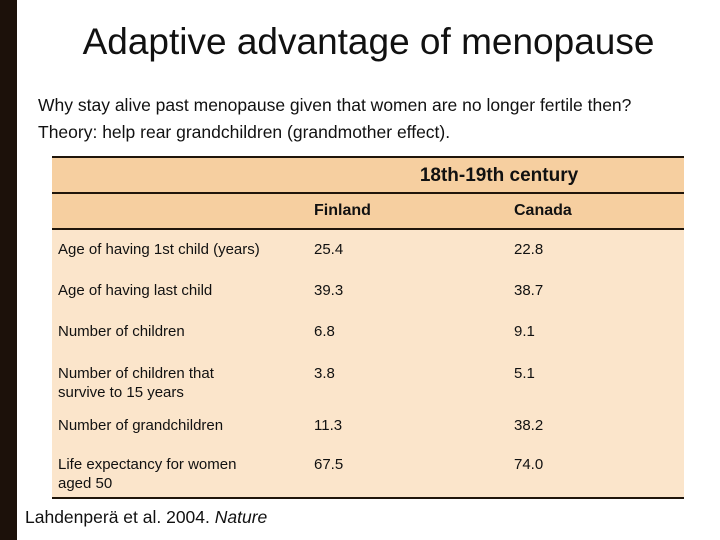  Describe the element at coordinates (117, 517) in the screenshot. I see `citation-text: Lahdenperä et al. 2004.` at that location.